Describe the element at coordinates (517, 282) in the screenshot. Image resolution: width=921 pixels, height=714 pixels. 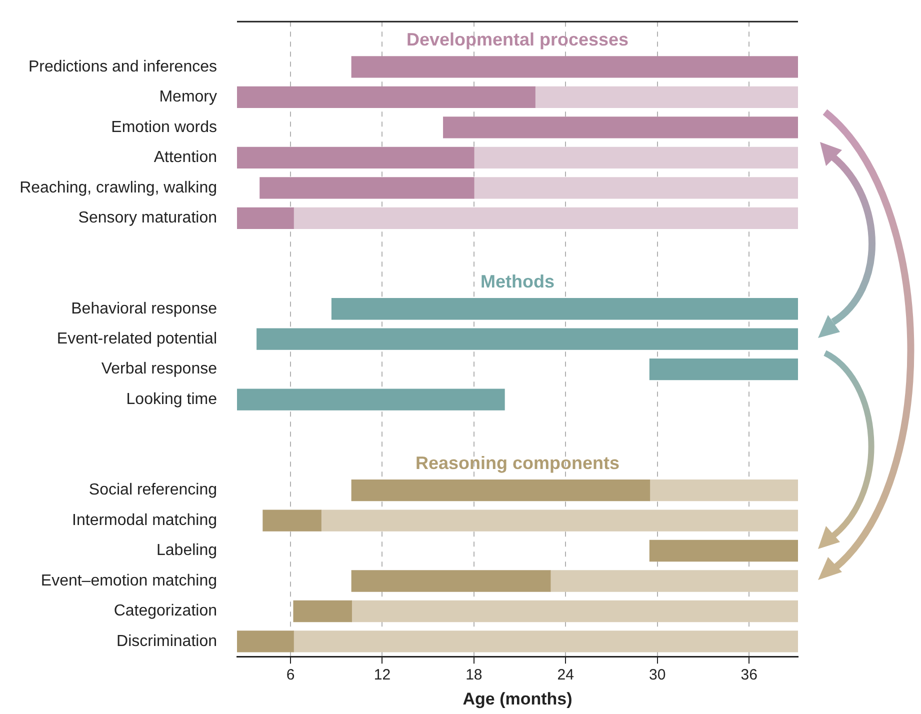
I see `annotation: Methods` at that location.